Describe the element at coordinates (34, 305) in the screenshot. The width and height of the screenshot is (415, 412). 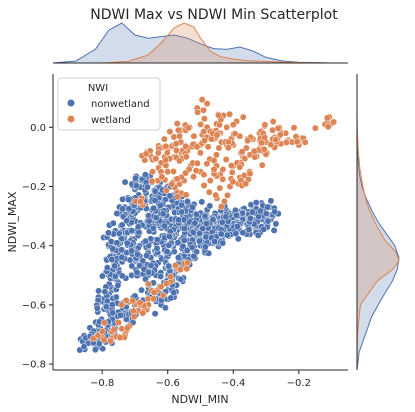
I see `y-tick-label: −0.6` at that location.